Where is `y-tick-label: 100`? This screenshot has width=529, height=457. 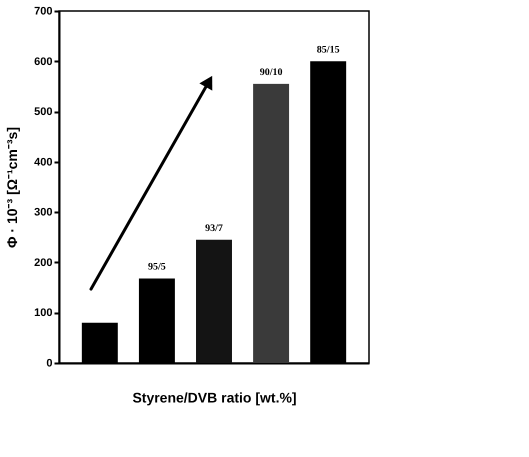 y-tick-label: 100 is located at coordinates (43, 313).